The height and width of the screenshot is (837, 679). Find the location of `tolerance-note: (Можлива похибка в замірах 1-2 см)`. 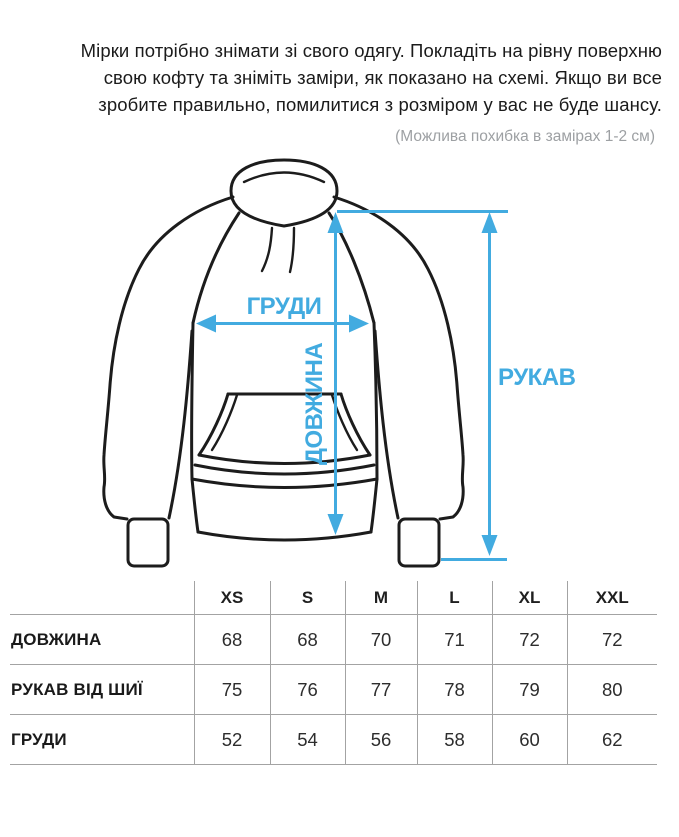

tolerance-note: (Можлива похибка в замірах 1-2 см) is located at coordinates (525, 136).